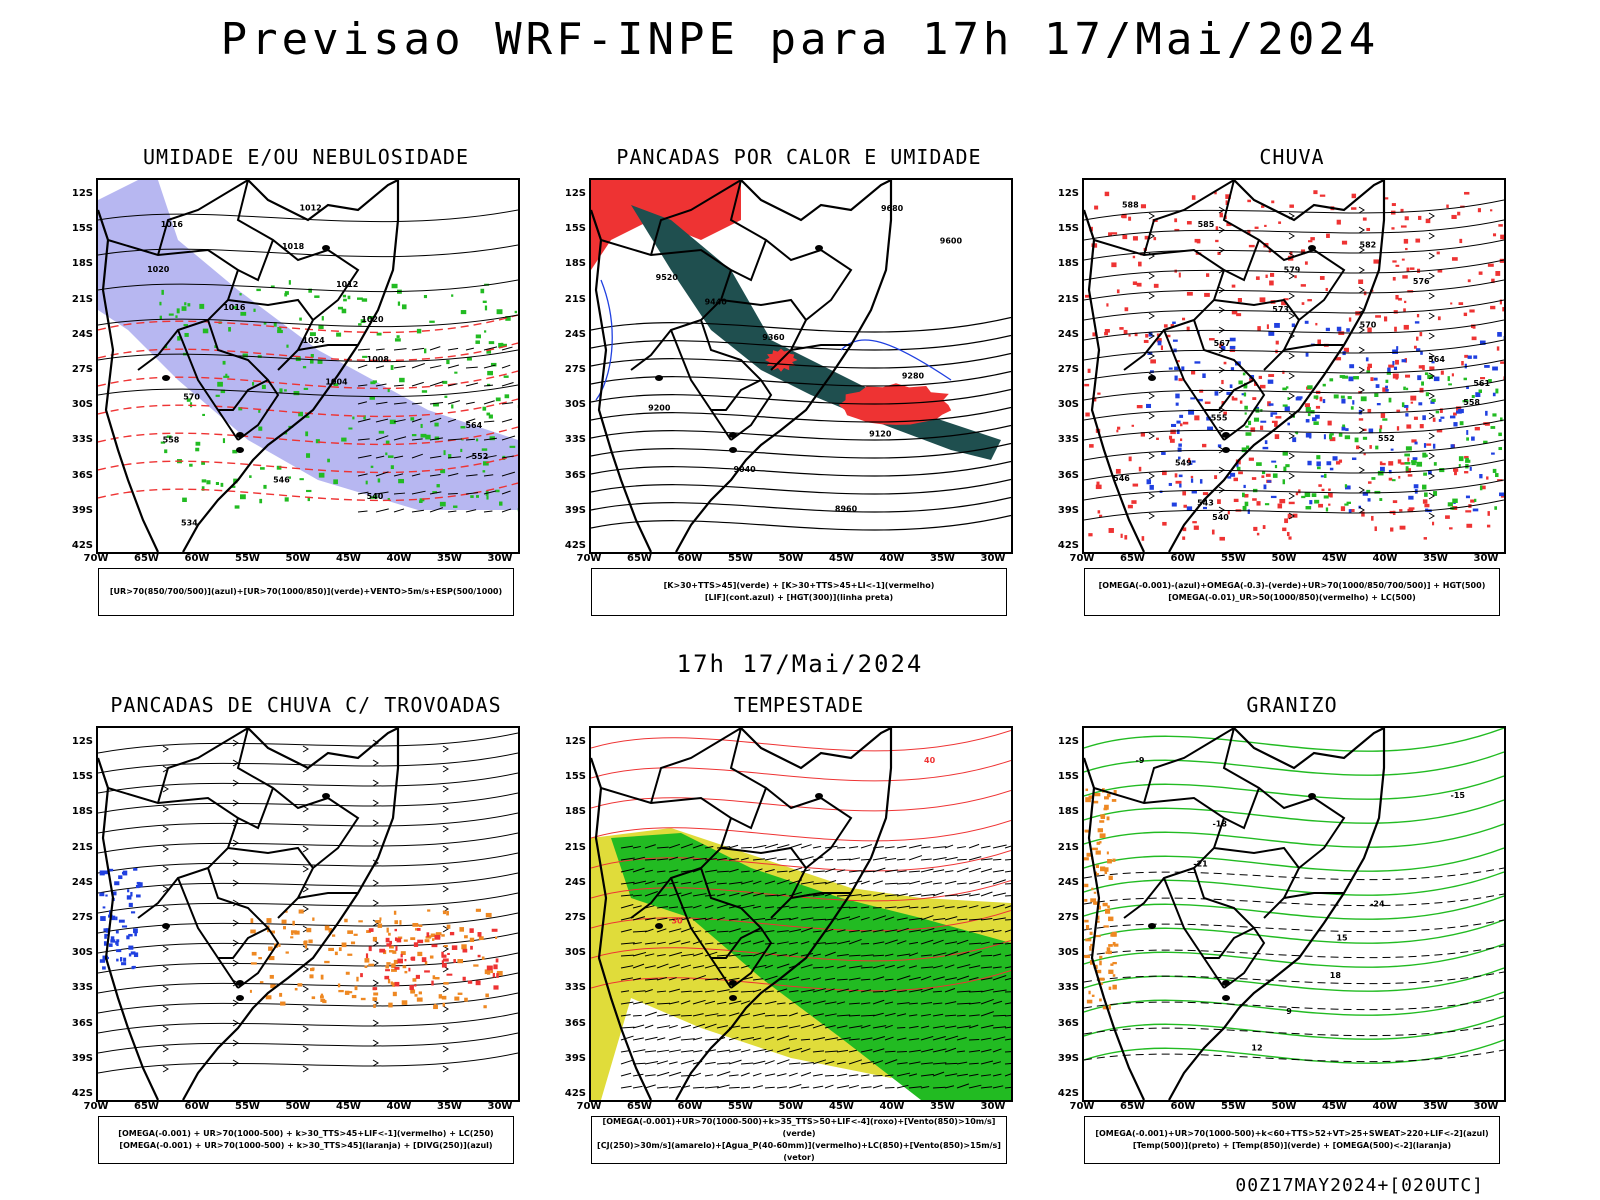 Image resolution: width=1600 pixels, height=1200 pixels. I want to click on lon-tick-label: 45W, so click(348, 1106).